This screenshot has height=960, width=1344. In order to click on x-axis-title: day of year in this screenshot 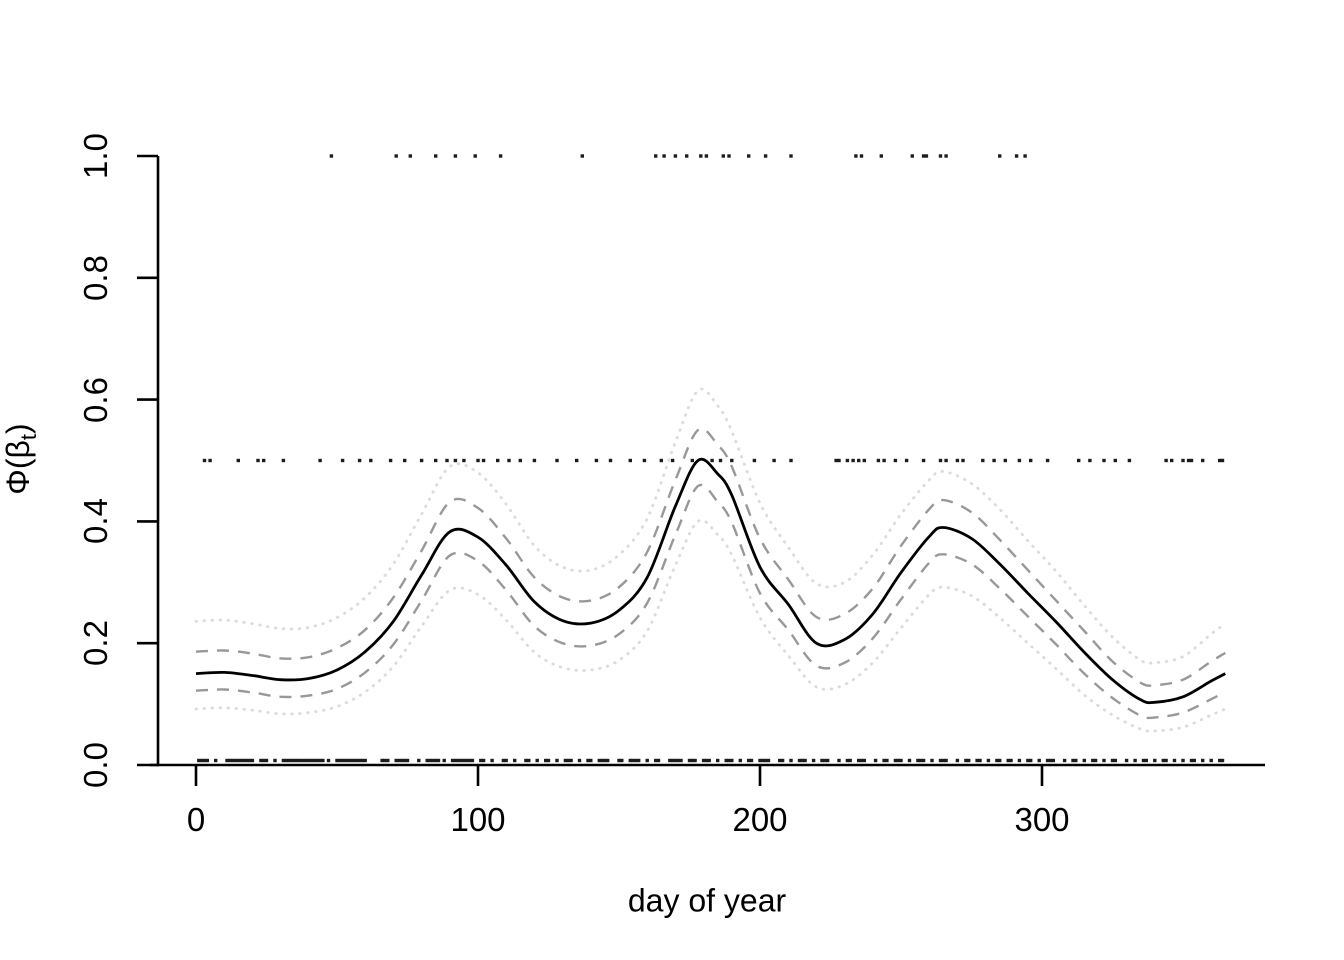, I will do `click(707, 901)`.